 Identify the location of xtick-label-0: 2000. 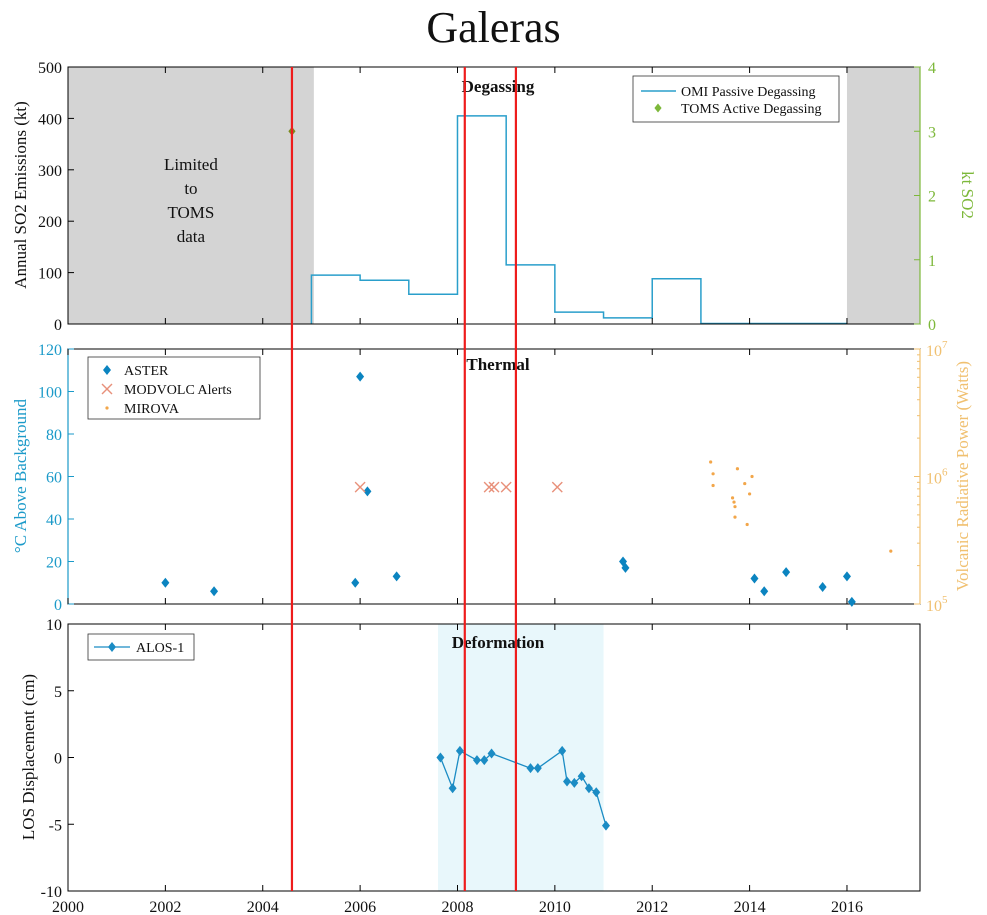
(68, 907).